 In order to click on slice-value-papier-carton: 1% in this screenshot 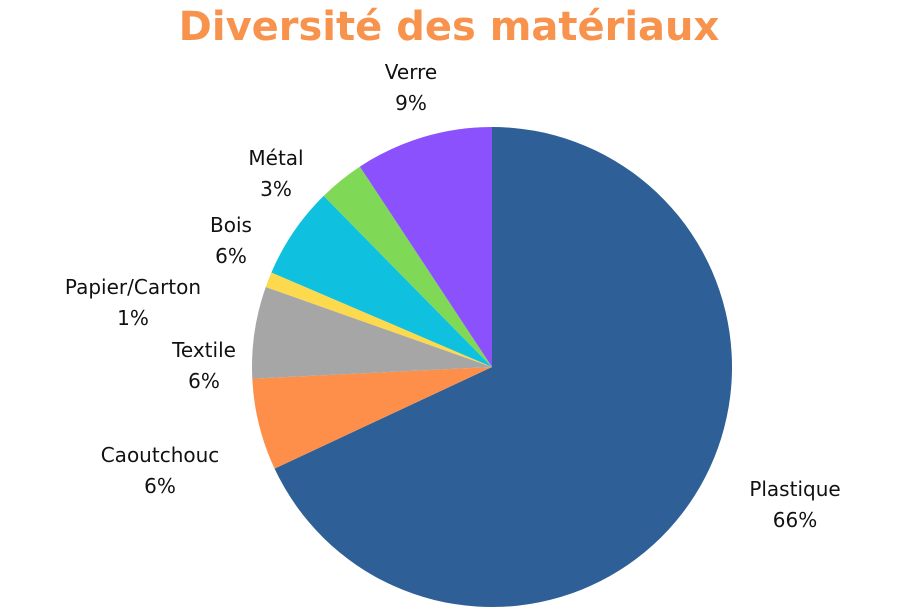, I will do `click(133, 318)`.